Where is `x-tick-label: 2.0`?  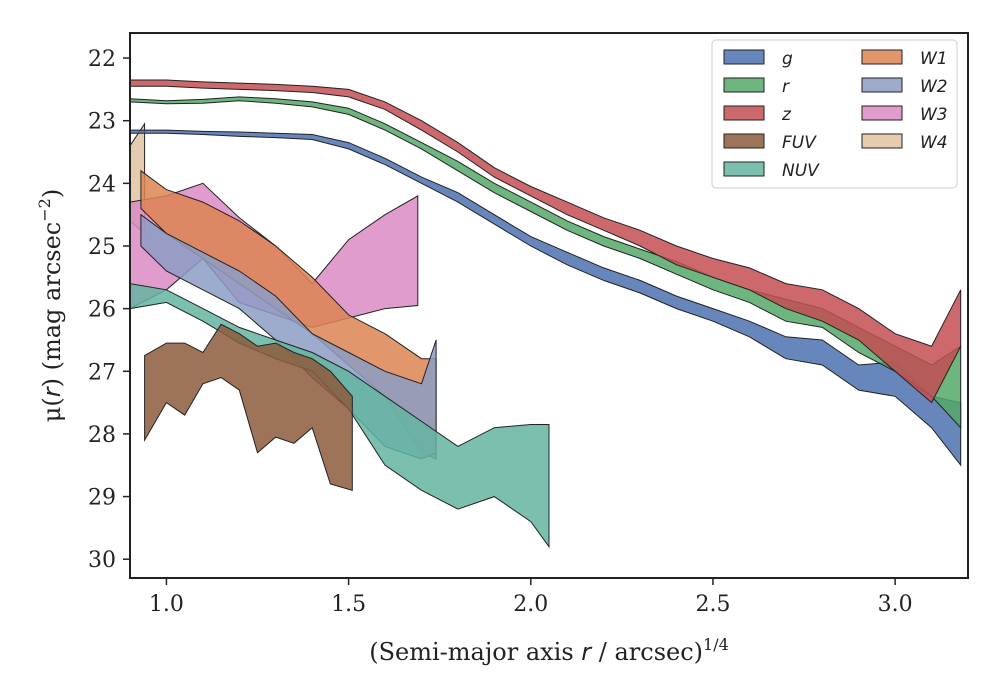
x-tick-label: 2.0 is located at coordinates (530, 604).